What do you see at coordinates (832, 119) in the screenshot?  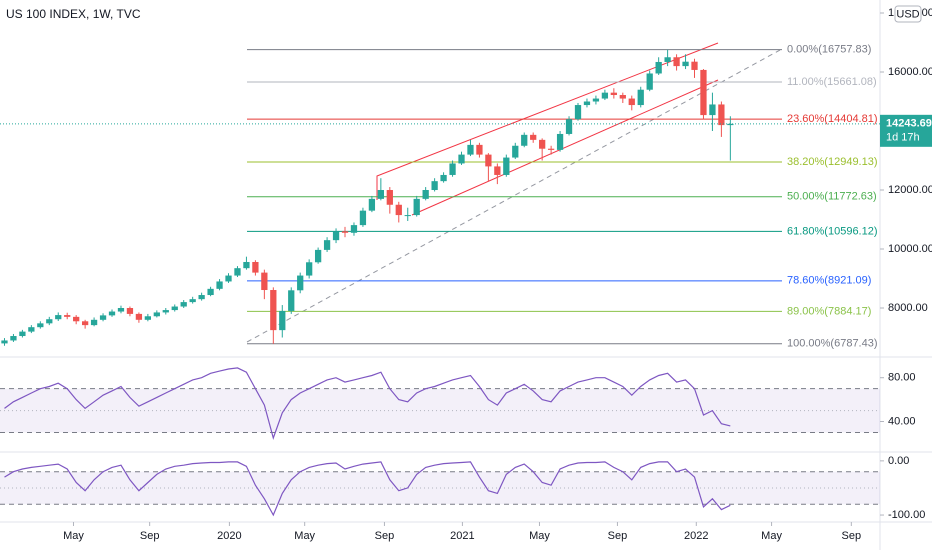 I see `fib-label: 23.60%(14404.81)` at bounding box center [832, 119].